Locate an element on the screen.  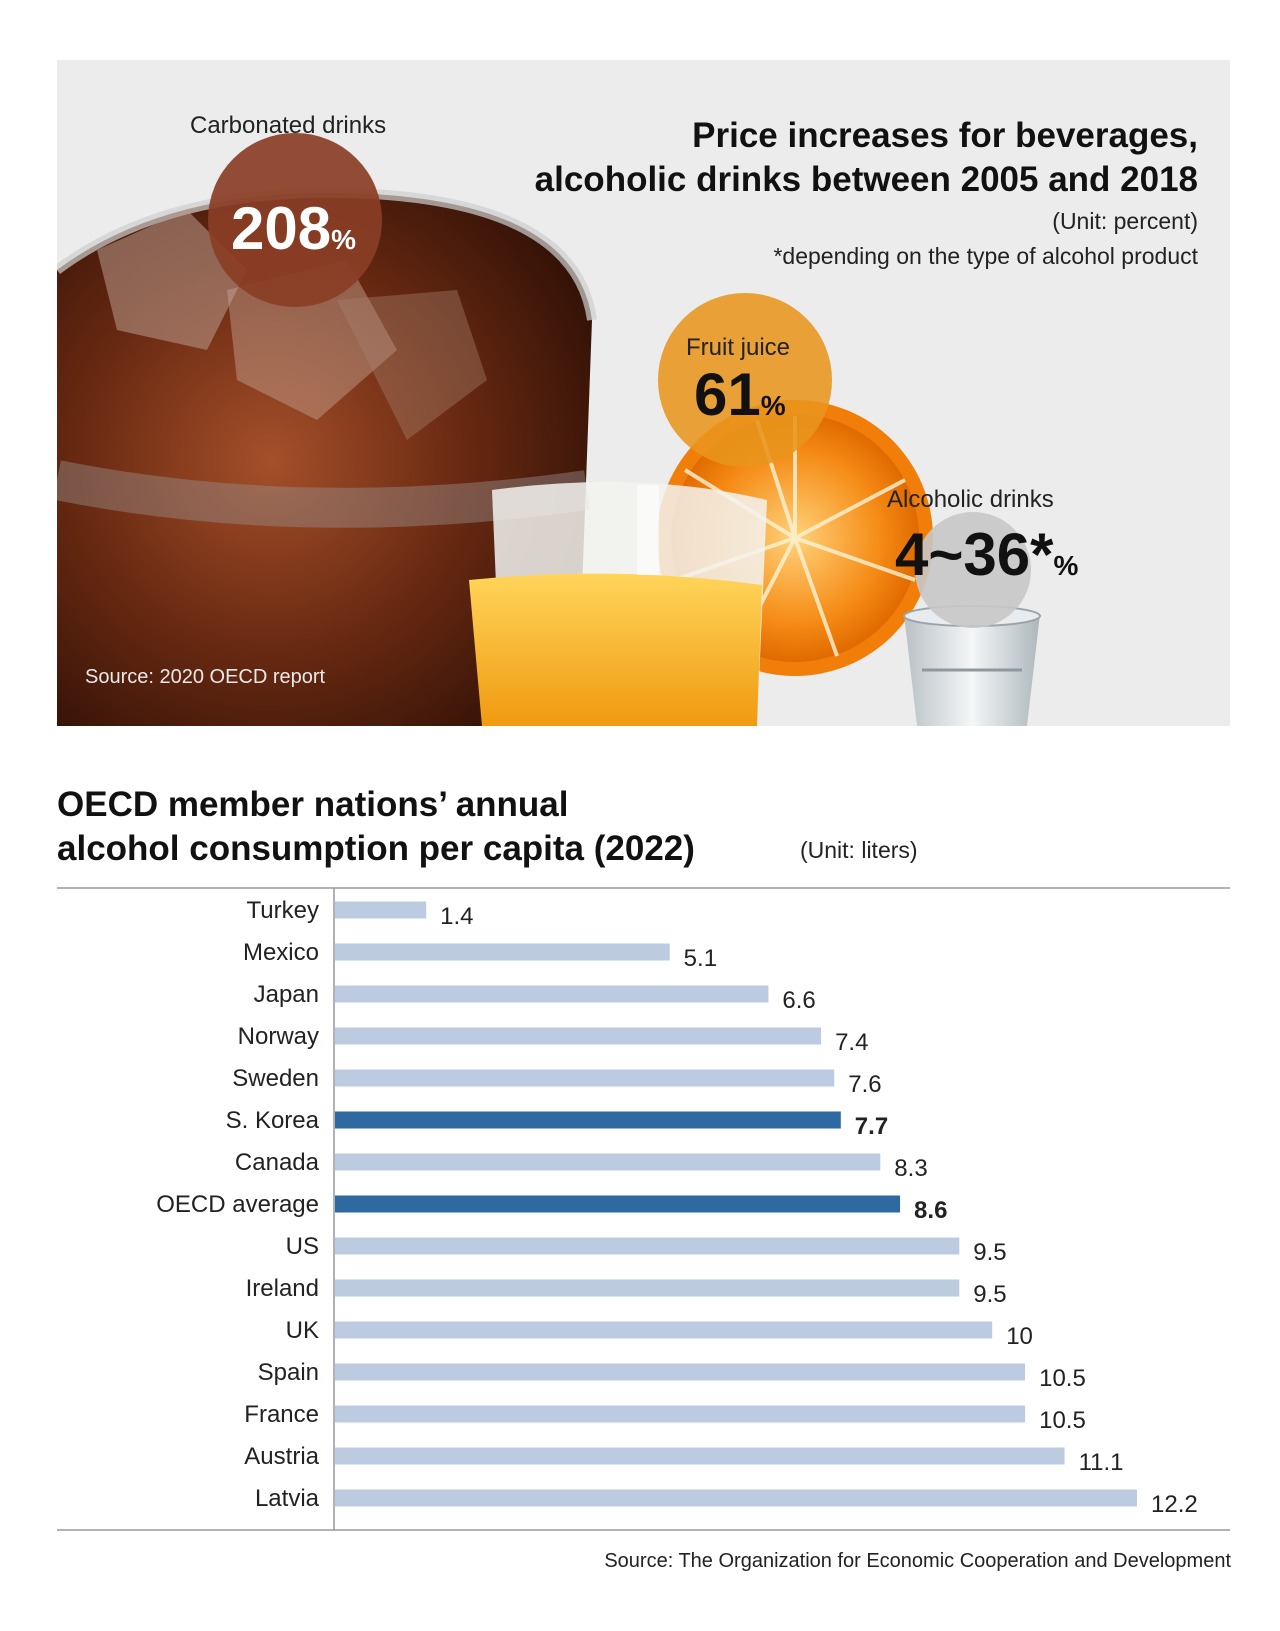
carbonated-bubble is located at coordinates (295, 220).